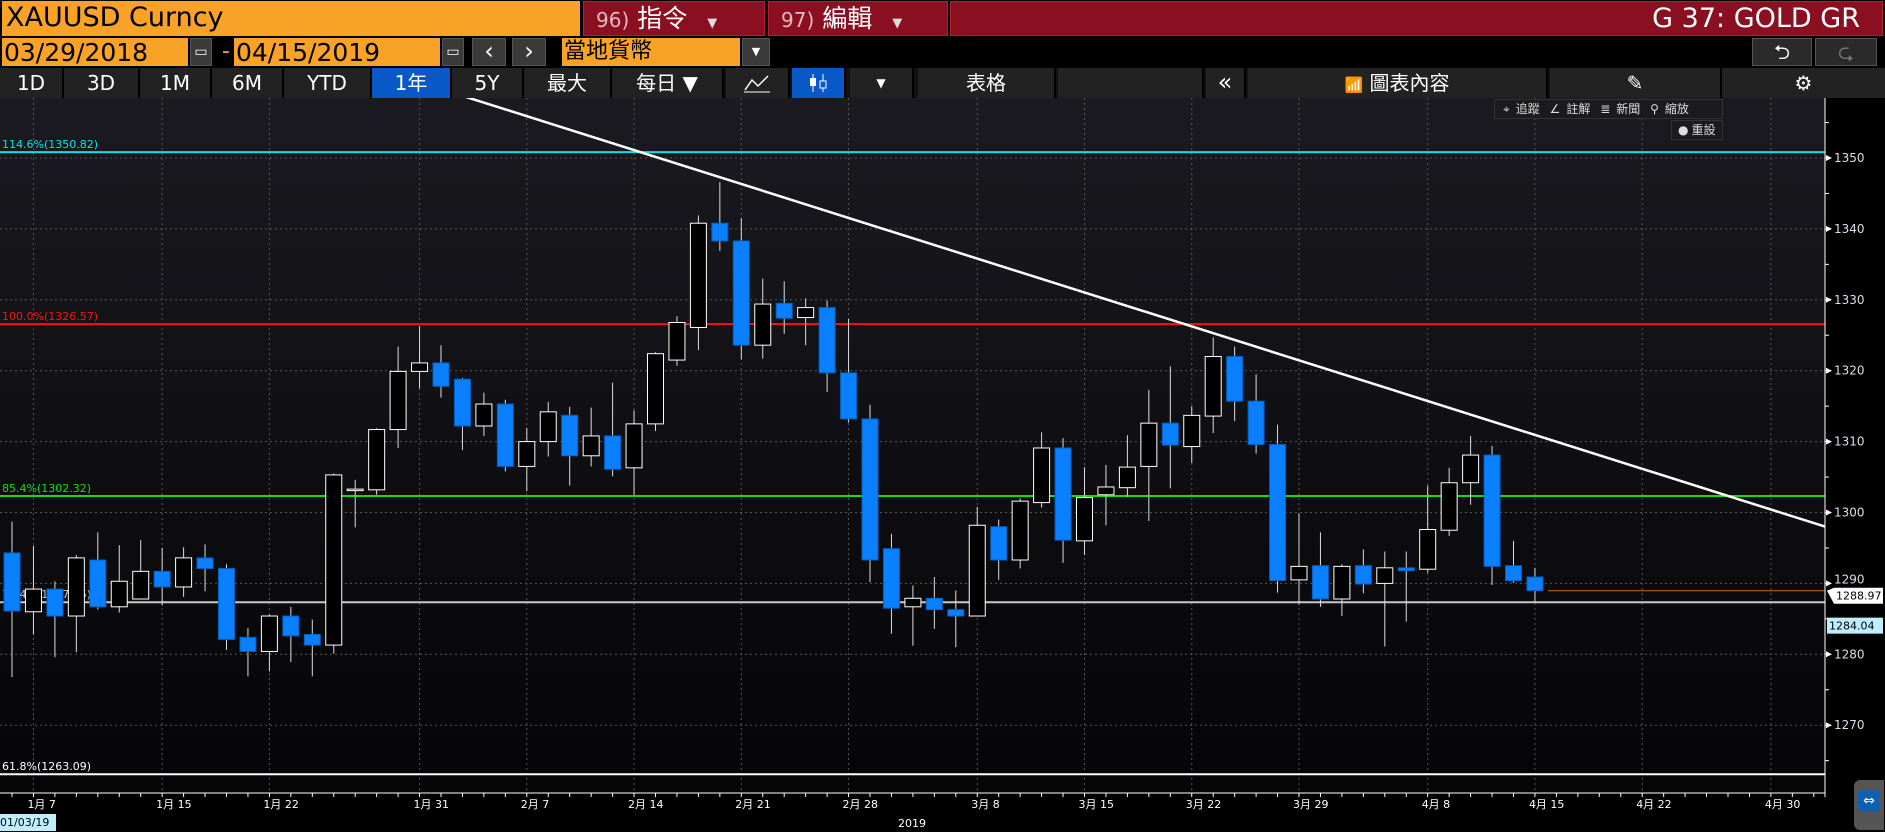  What do you see at coordinates (32, 83) in the screenshot?
I see `period-1d: 1D` at bounding box center [32, 83].